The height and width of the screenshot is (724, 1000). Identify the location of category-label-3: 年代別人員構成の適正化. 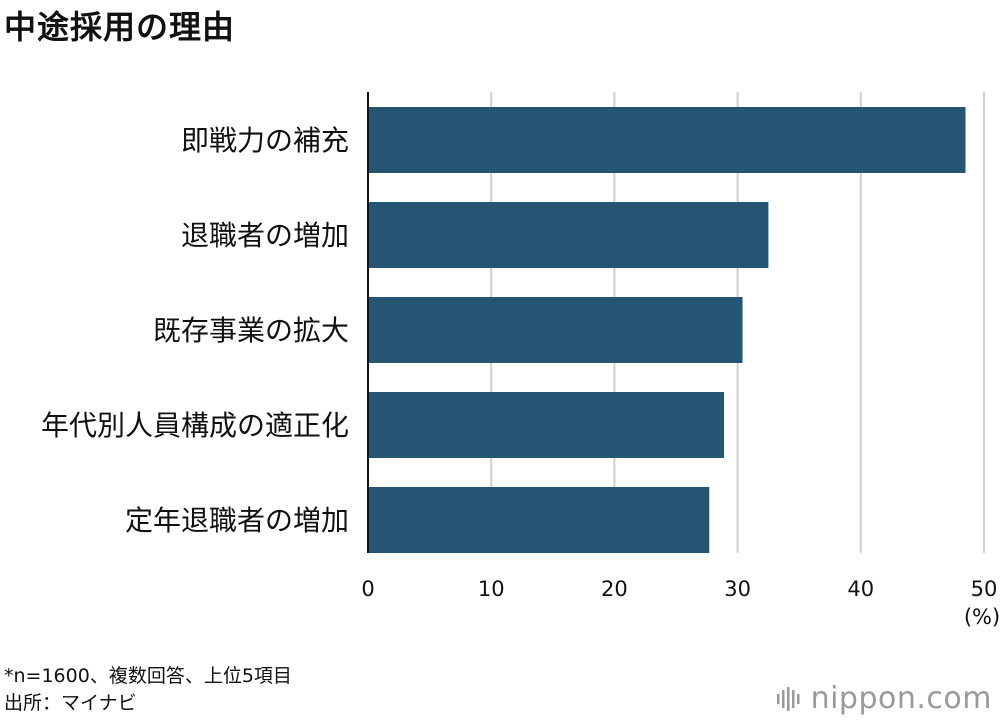
(195, 425).